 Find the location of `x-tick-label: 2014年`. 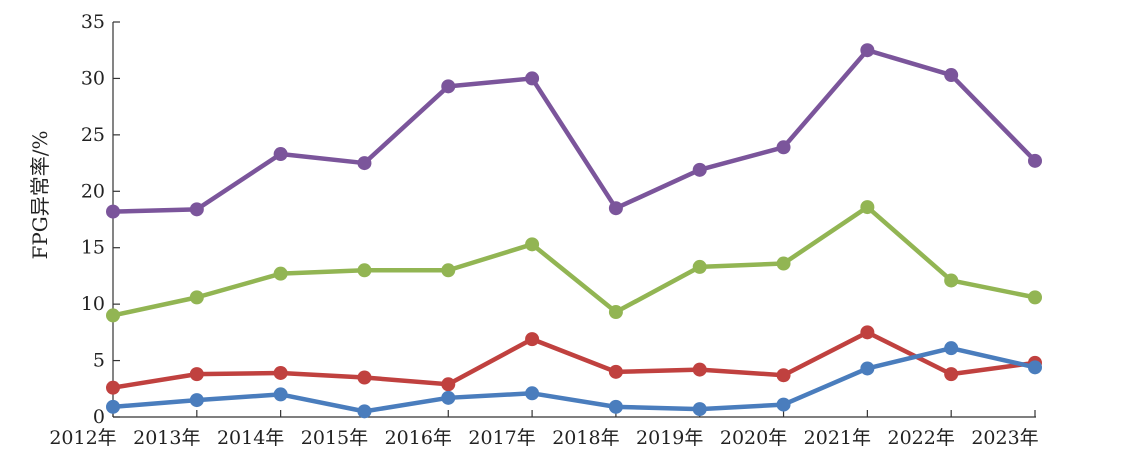

x-tick-label: 2014年 is located at coordinates (250, 438).